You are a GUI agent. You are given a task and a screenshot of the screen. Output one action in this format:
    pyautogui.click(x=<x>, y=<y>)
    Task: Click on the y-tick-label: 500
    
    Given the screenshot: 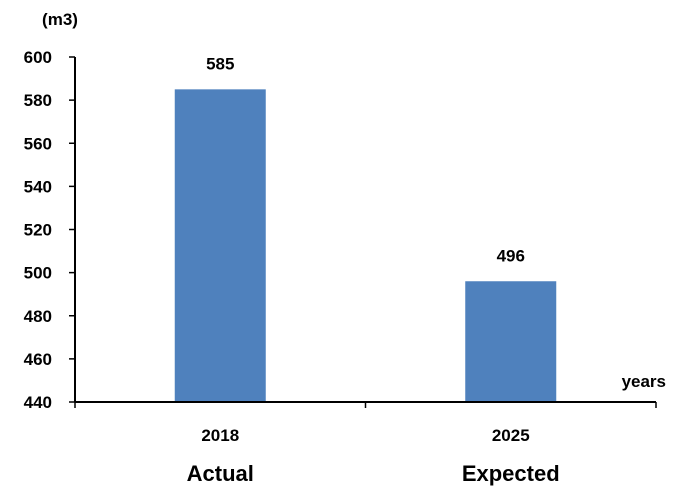 What is the action you would take?
    pyautogui.click(x=38, y=273)
    